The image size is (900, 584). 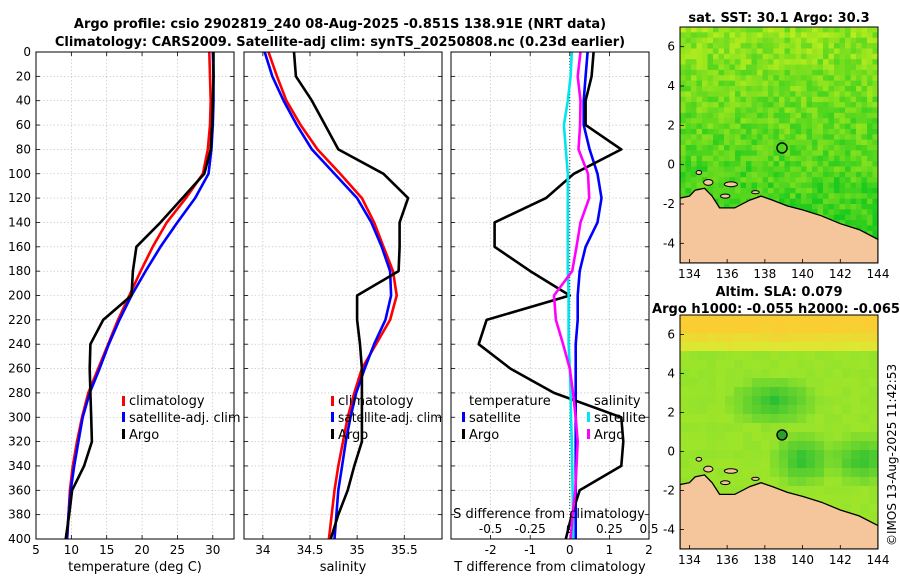 What do you see at coordinates (336, 295) in the screenshot?
I see `salinity-series` at bounding box center [336, 295].